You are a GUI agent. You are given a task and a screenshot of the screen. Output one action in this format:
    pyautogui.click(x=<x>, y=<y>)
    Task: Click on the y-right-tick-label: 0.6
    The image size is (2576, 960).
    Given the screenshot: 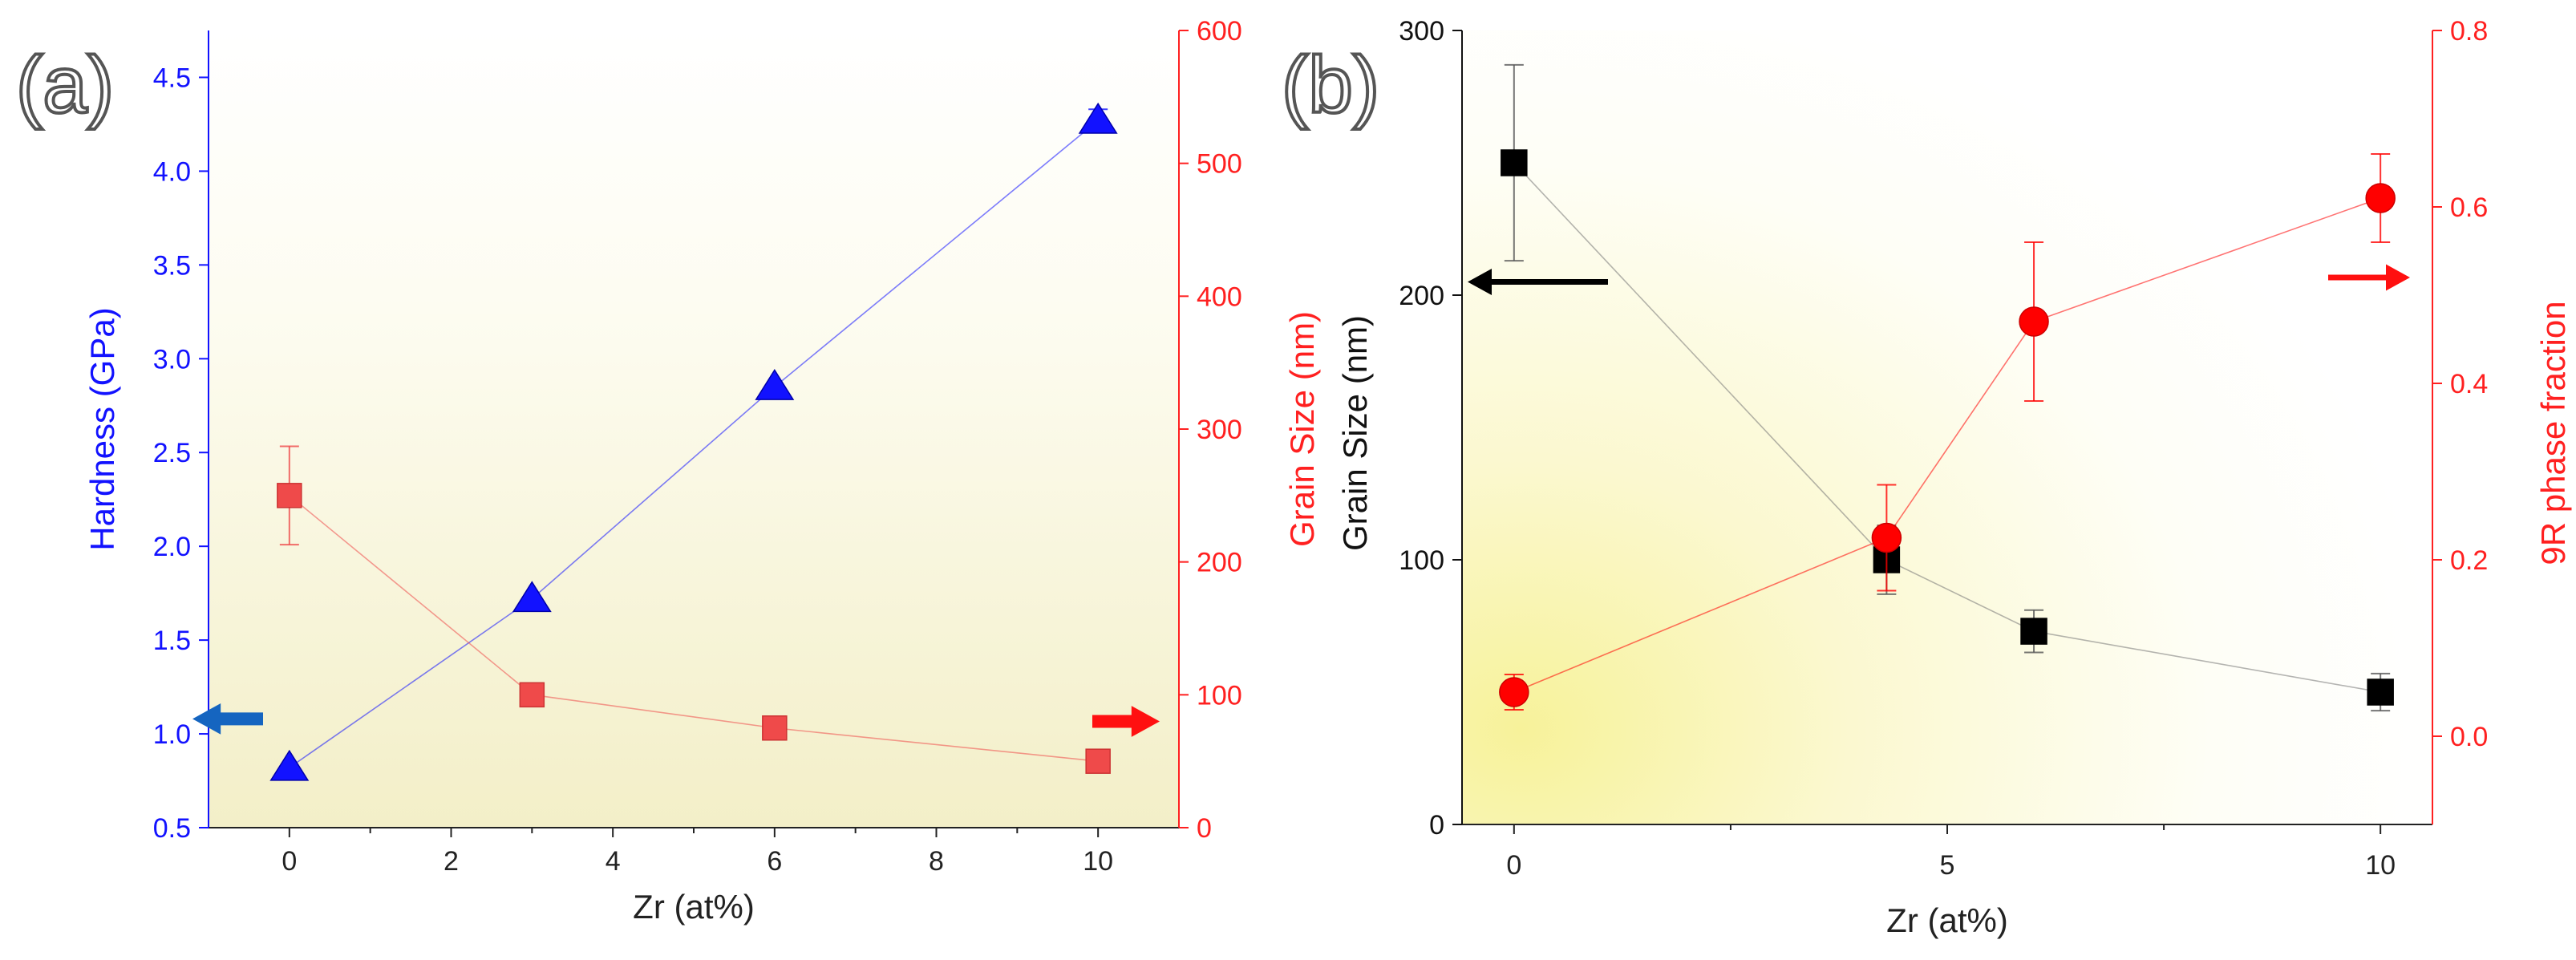 What is the action you would take?
    pyautogui.click(x=2469, y=207)
    